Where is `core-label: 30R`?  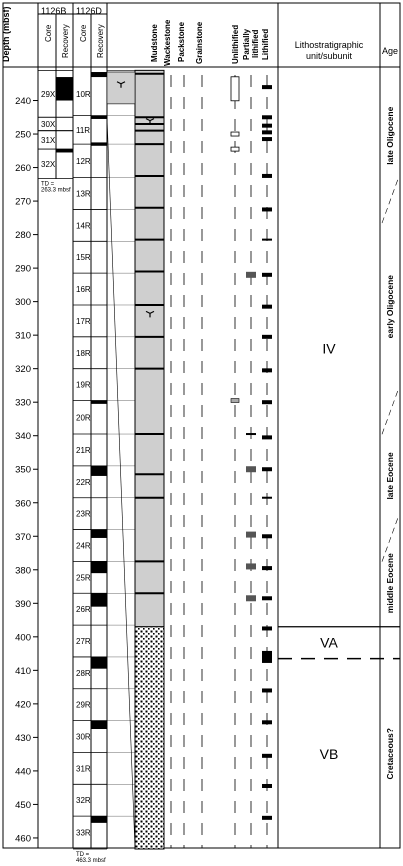 core-label: 30R is located at coordinates (83, 737).